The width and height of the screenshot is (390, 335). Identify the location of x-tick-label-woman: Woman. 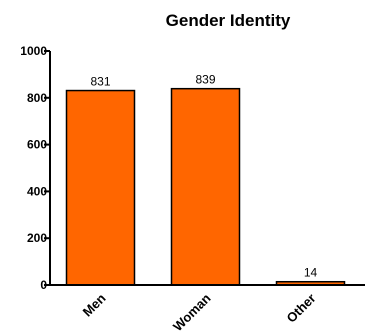
(192, 312).